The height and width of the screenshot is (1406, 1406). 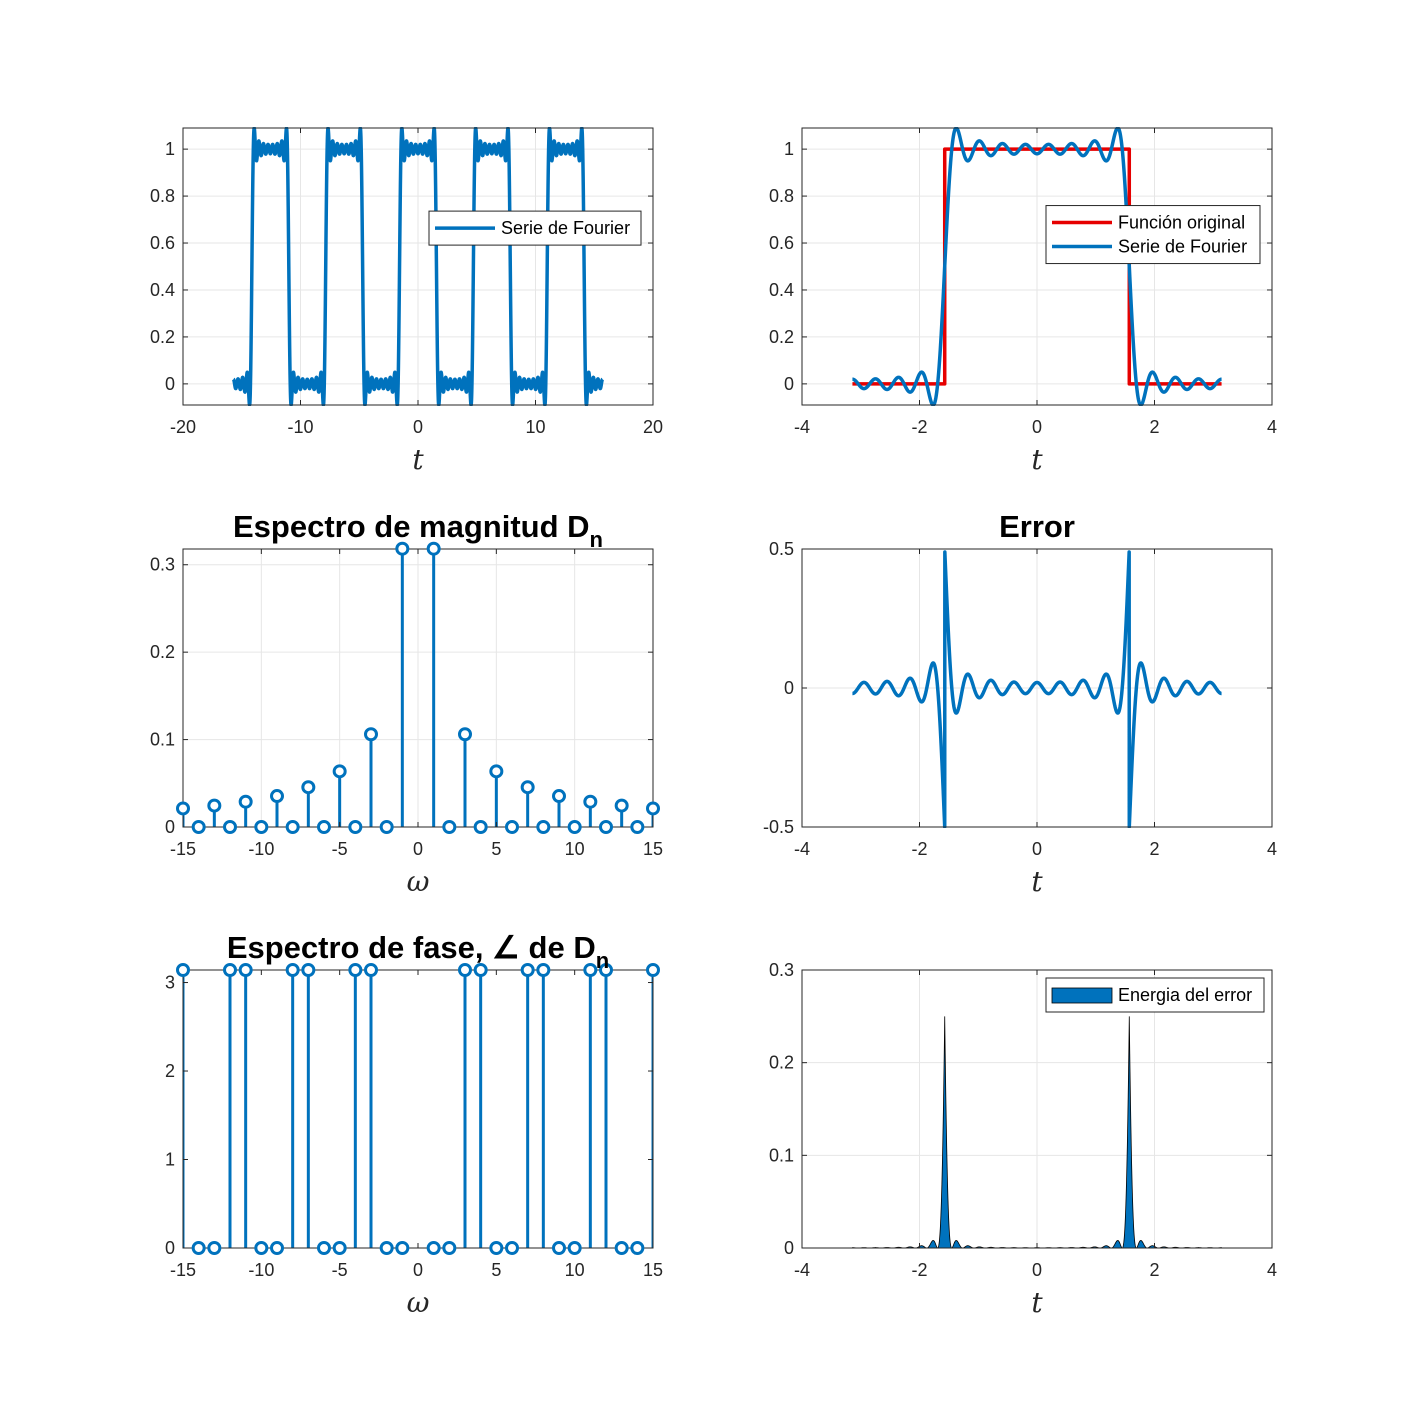 What do you see at coordinates (340, 1270) in the screenshot?
I see `x-tick-label: -5` at bounding box center [340, 1270].